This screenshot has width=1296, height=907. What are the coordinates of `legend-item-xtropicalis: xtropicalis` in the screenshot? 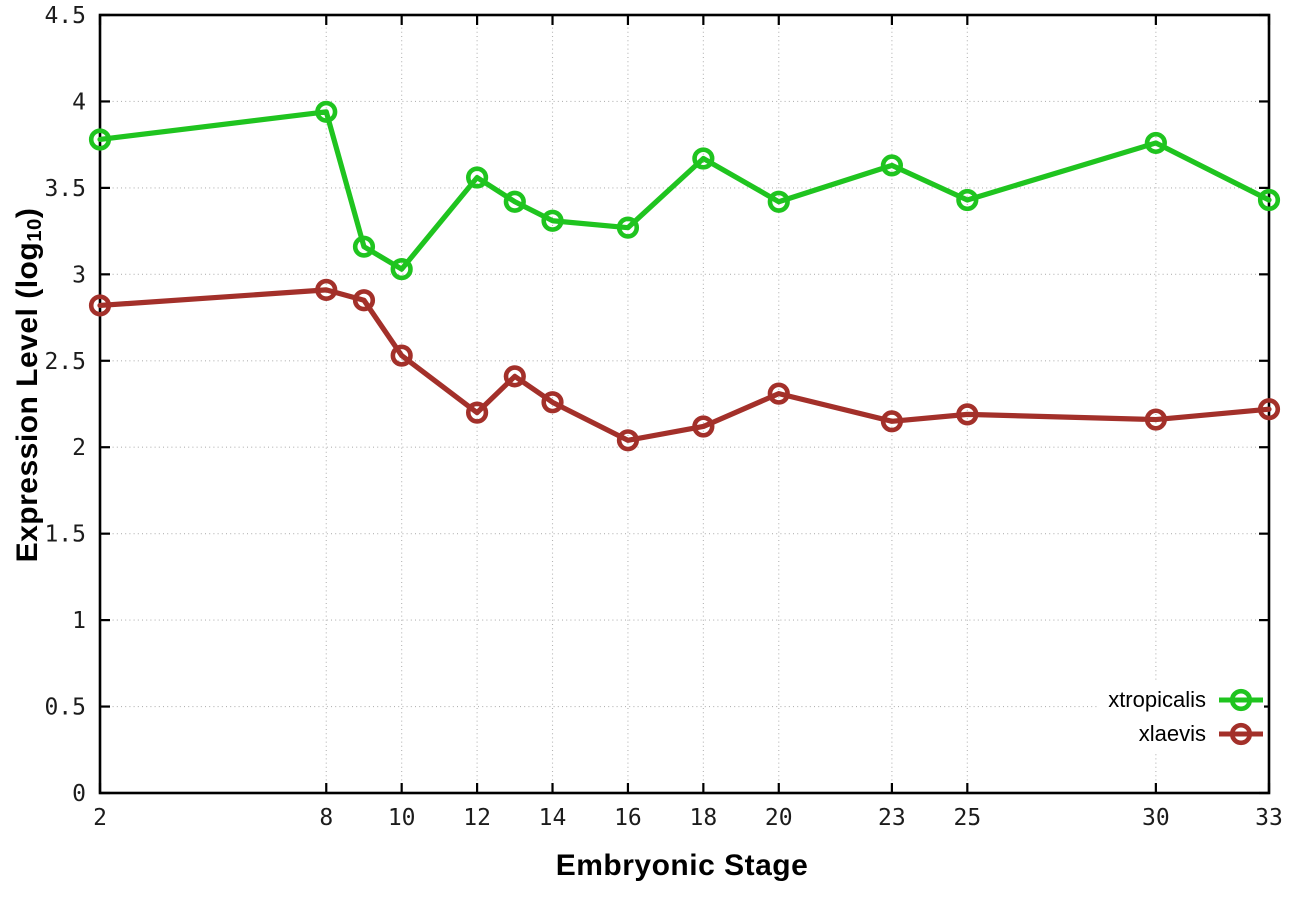 It's located at (1186, 700).